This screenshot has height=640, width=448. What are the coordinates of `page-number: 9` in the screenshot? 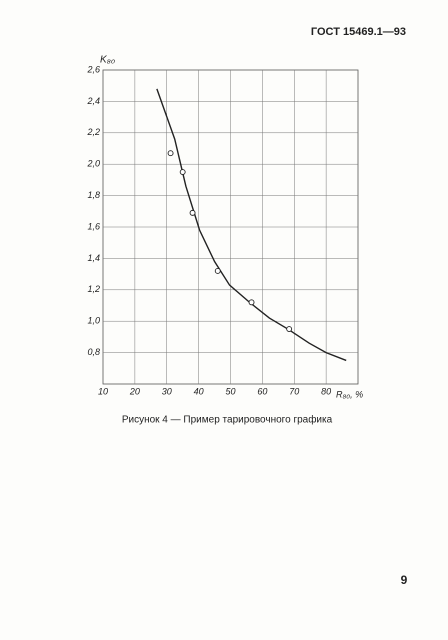 It's located at (404, 580).